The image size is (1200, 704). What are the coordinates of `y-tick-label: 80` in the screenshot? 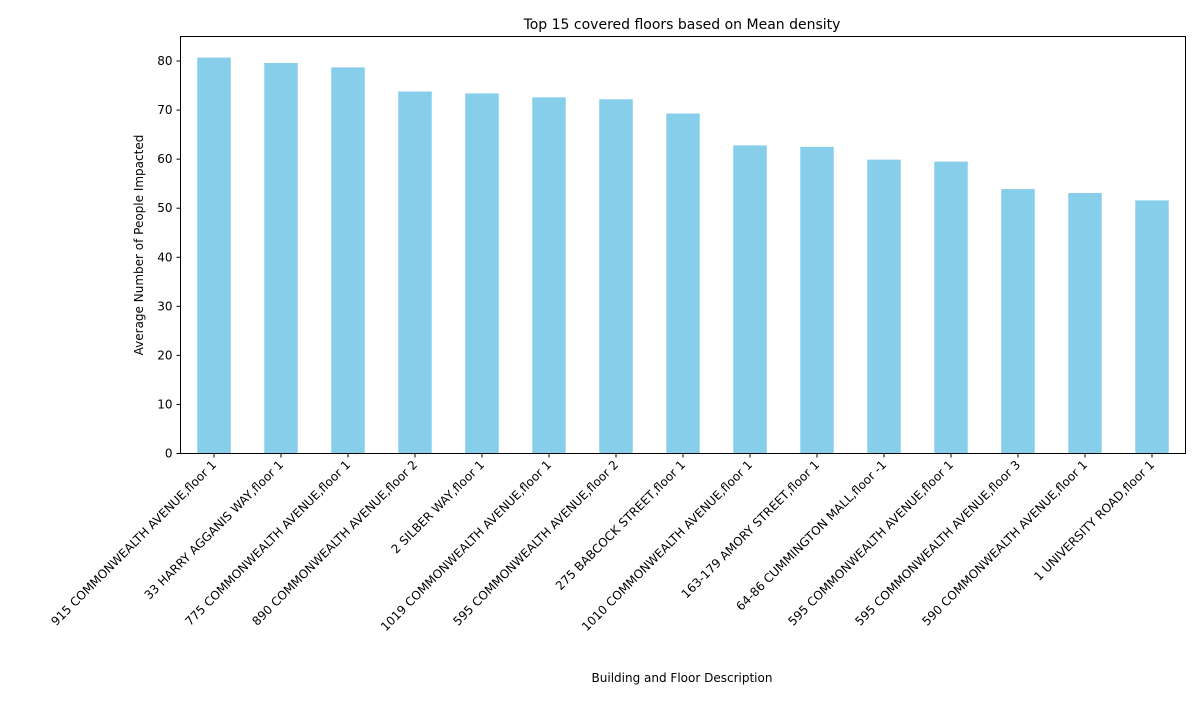 It's located at (164, 61).